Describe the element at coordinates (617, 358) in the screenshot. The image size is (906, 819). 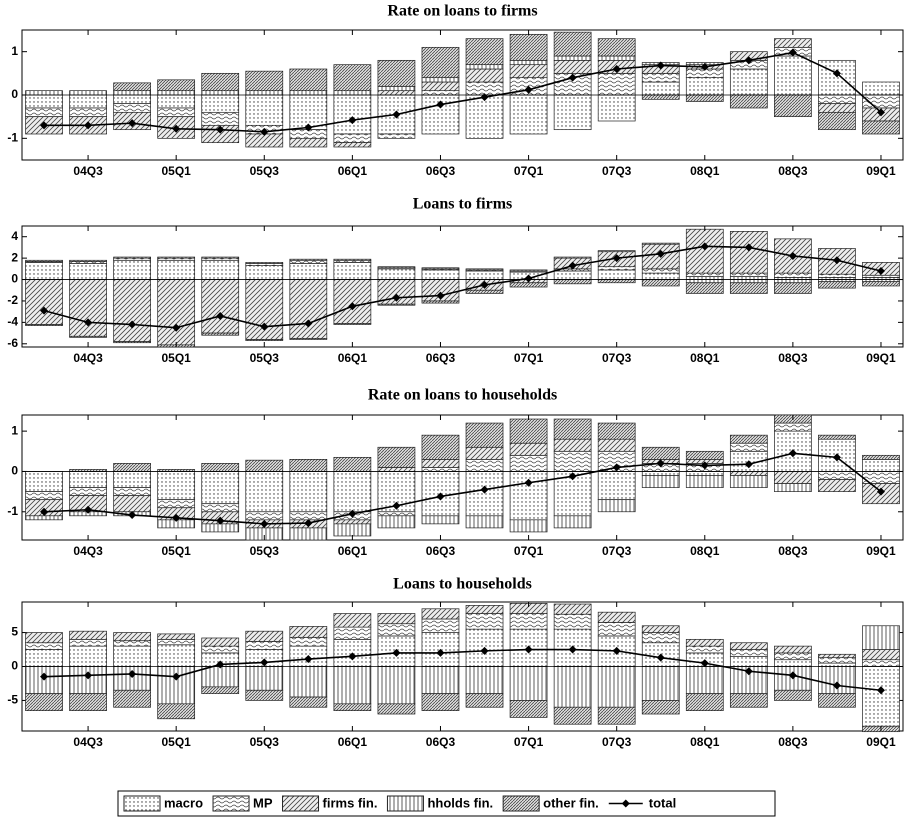
I see `x-tick-label: 07Q3` at that location.